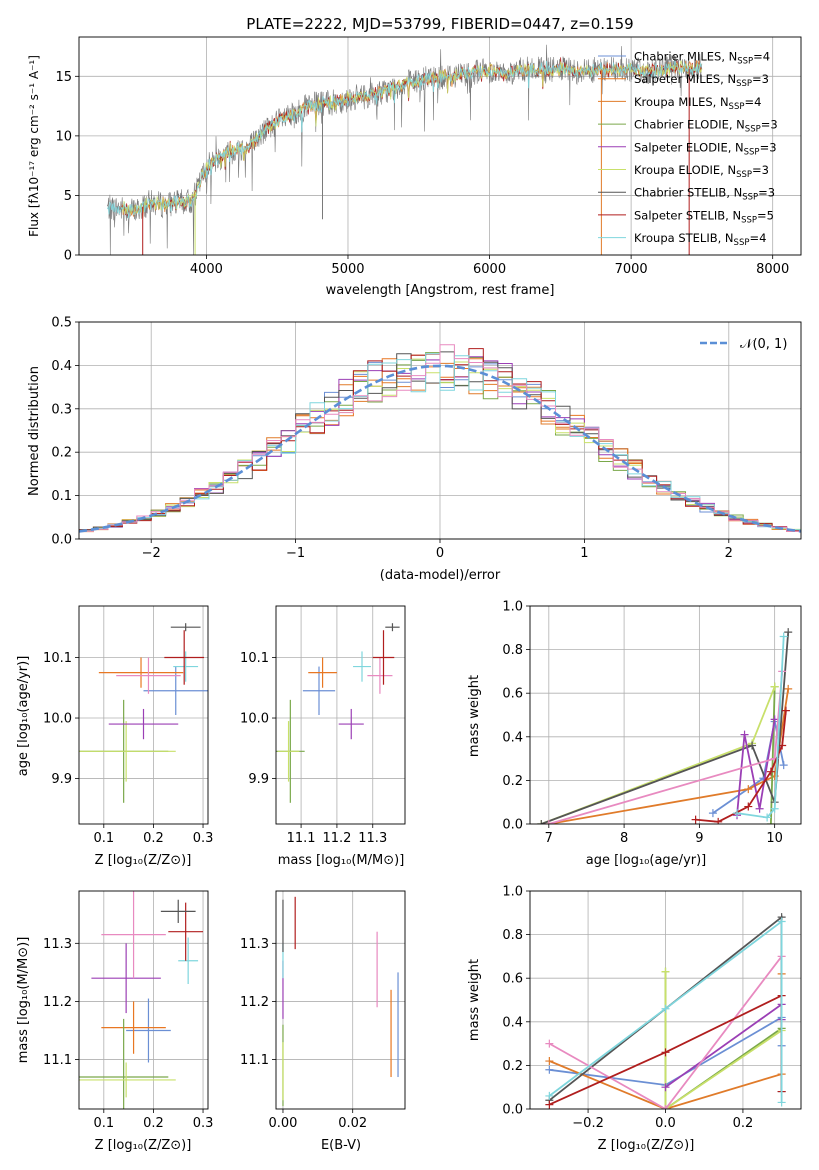 The image size is (819, 1170). What do you see at coordinates (760, 727) in the screenshot?
I see `weight-line-kroupa_stelib` at bounding box center [760, 727].